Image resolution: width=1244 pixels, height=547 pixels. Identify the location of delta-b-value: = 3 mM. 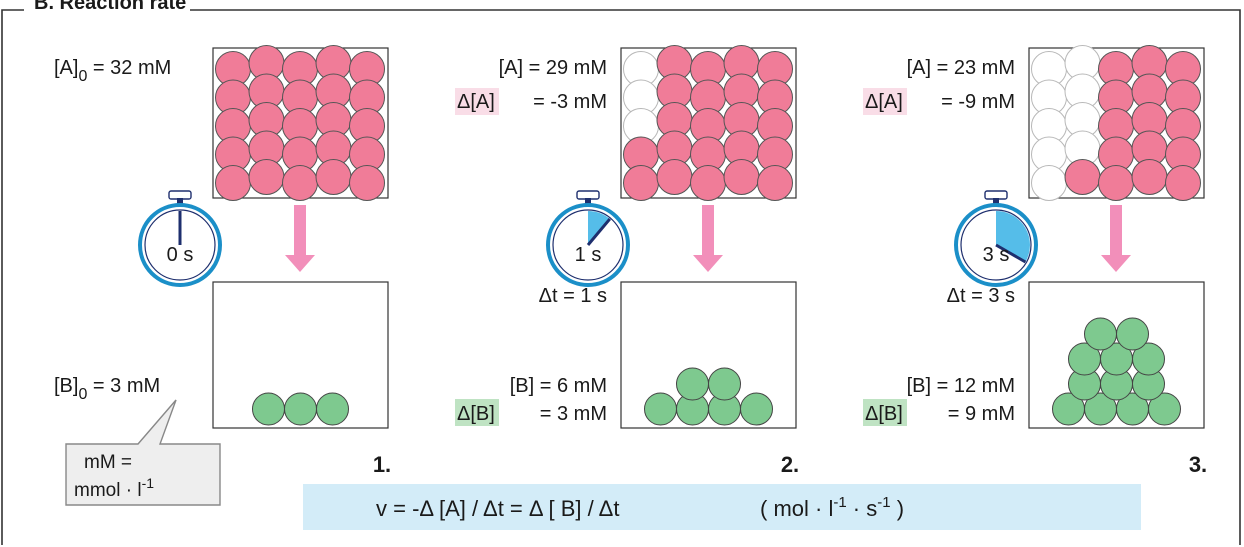
(573, 414).